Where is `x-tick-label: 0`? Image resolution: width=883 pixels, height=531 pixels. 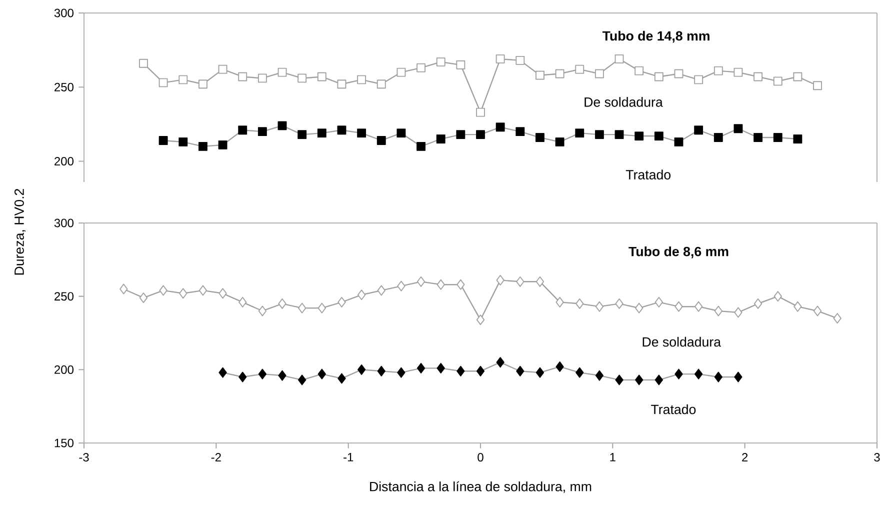
x-tick-label: 0 is located at coordinates (481, 457).